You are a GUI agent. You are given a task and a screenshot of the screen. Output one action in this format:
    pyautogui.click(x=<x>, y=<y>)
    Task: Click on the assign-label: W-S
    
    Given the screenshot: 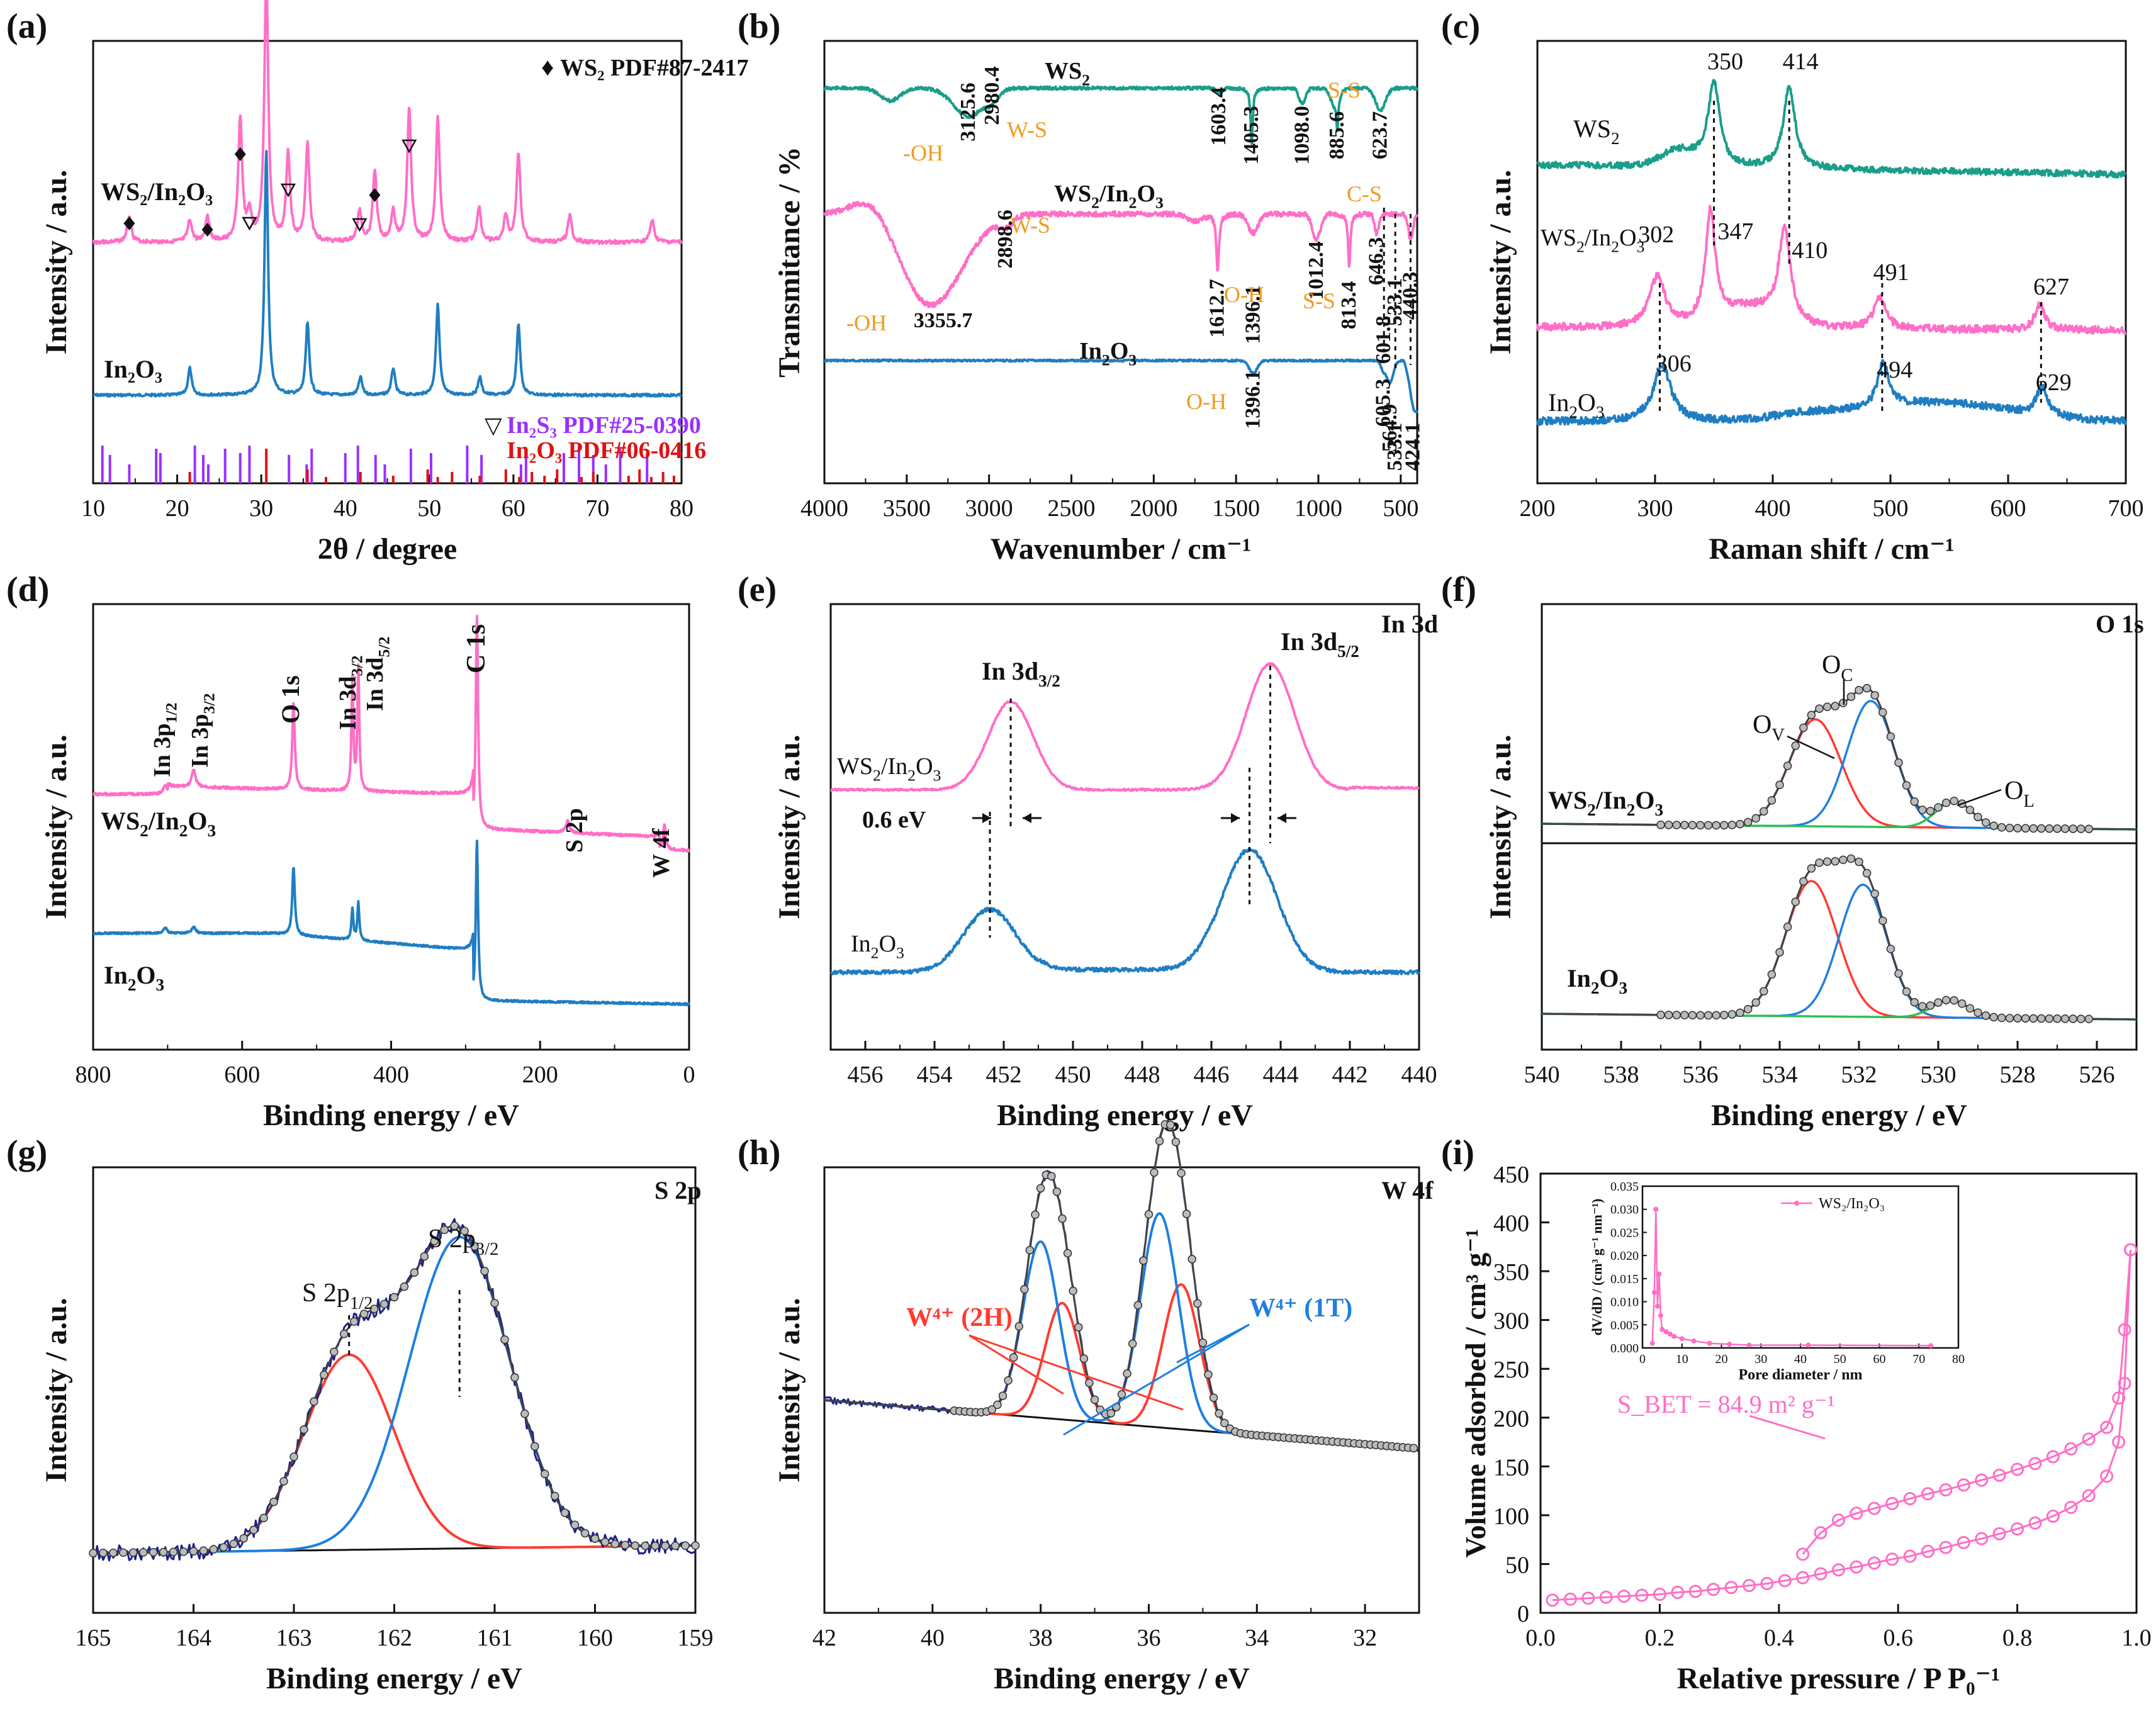 What is the action you would take?
    pyautogui.click(x=1027, y=129)
    